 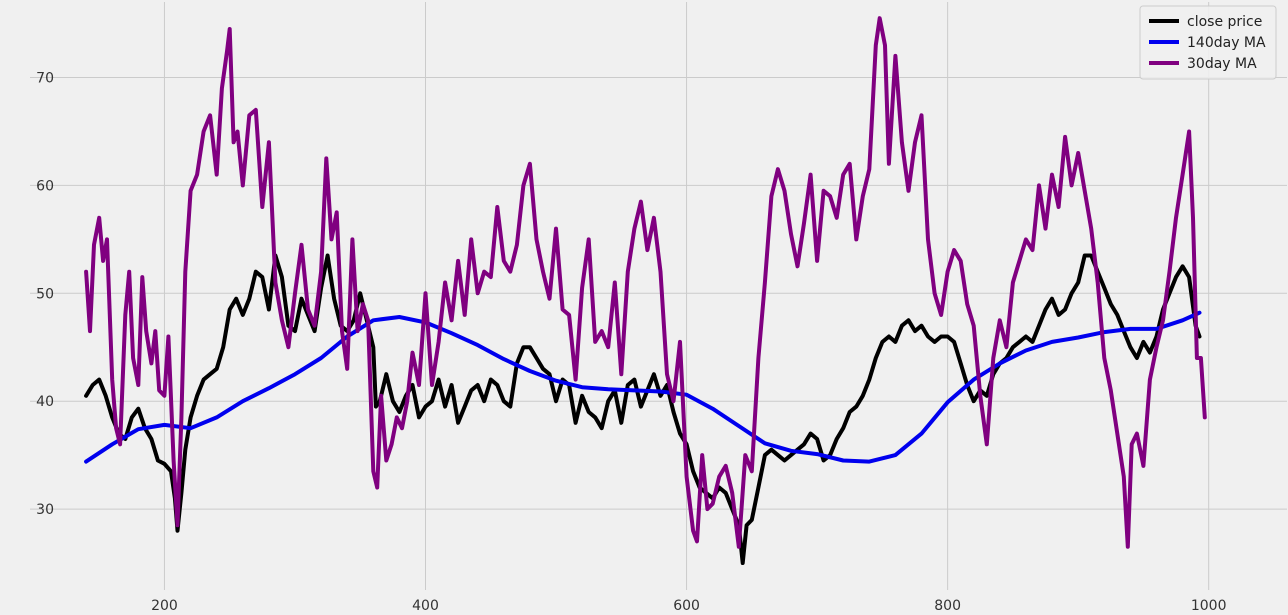 I want to click on y-tick-label: 30, so click(x=45, y=510).